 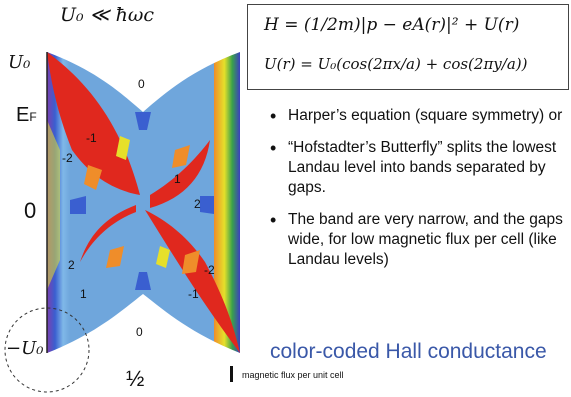 I want to click on x-label-half: ½, so click(x=135, y=378).